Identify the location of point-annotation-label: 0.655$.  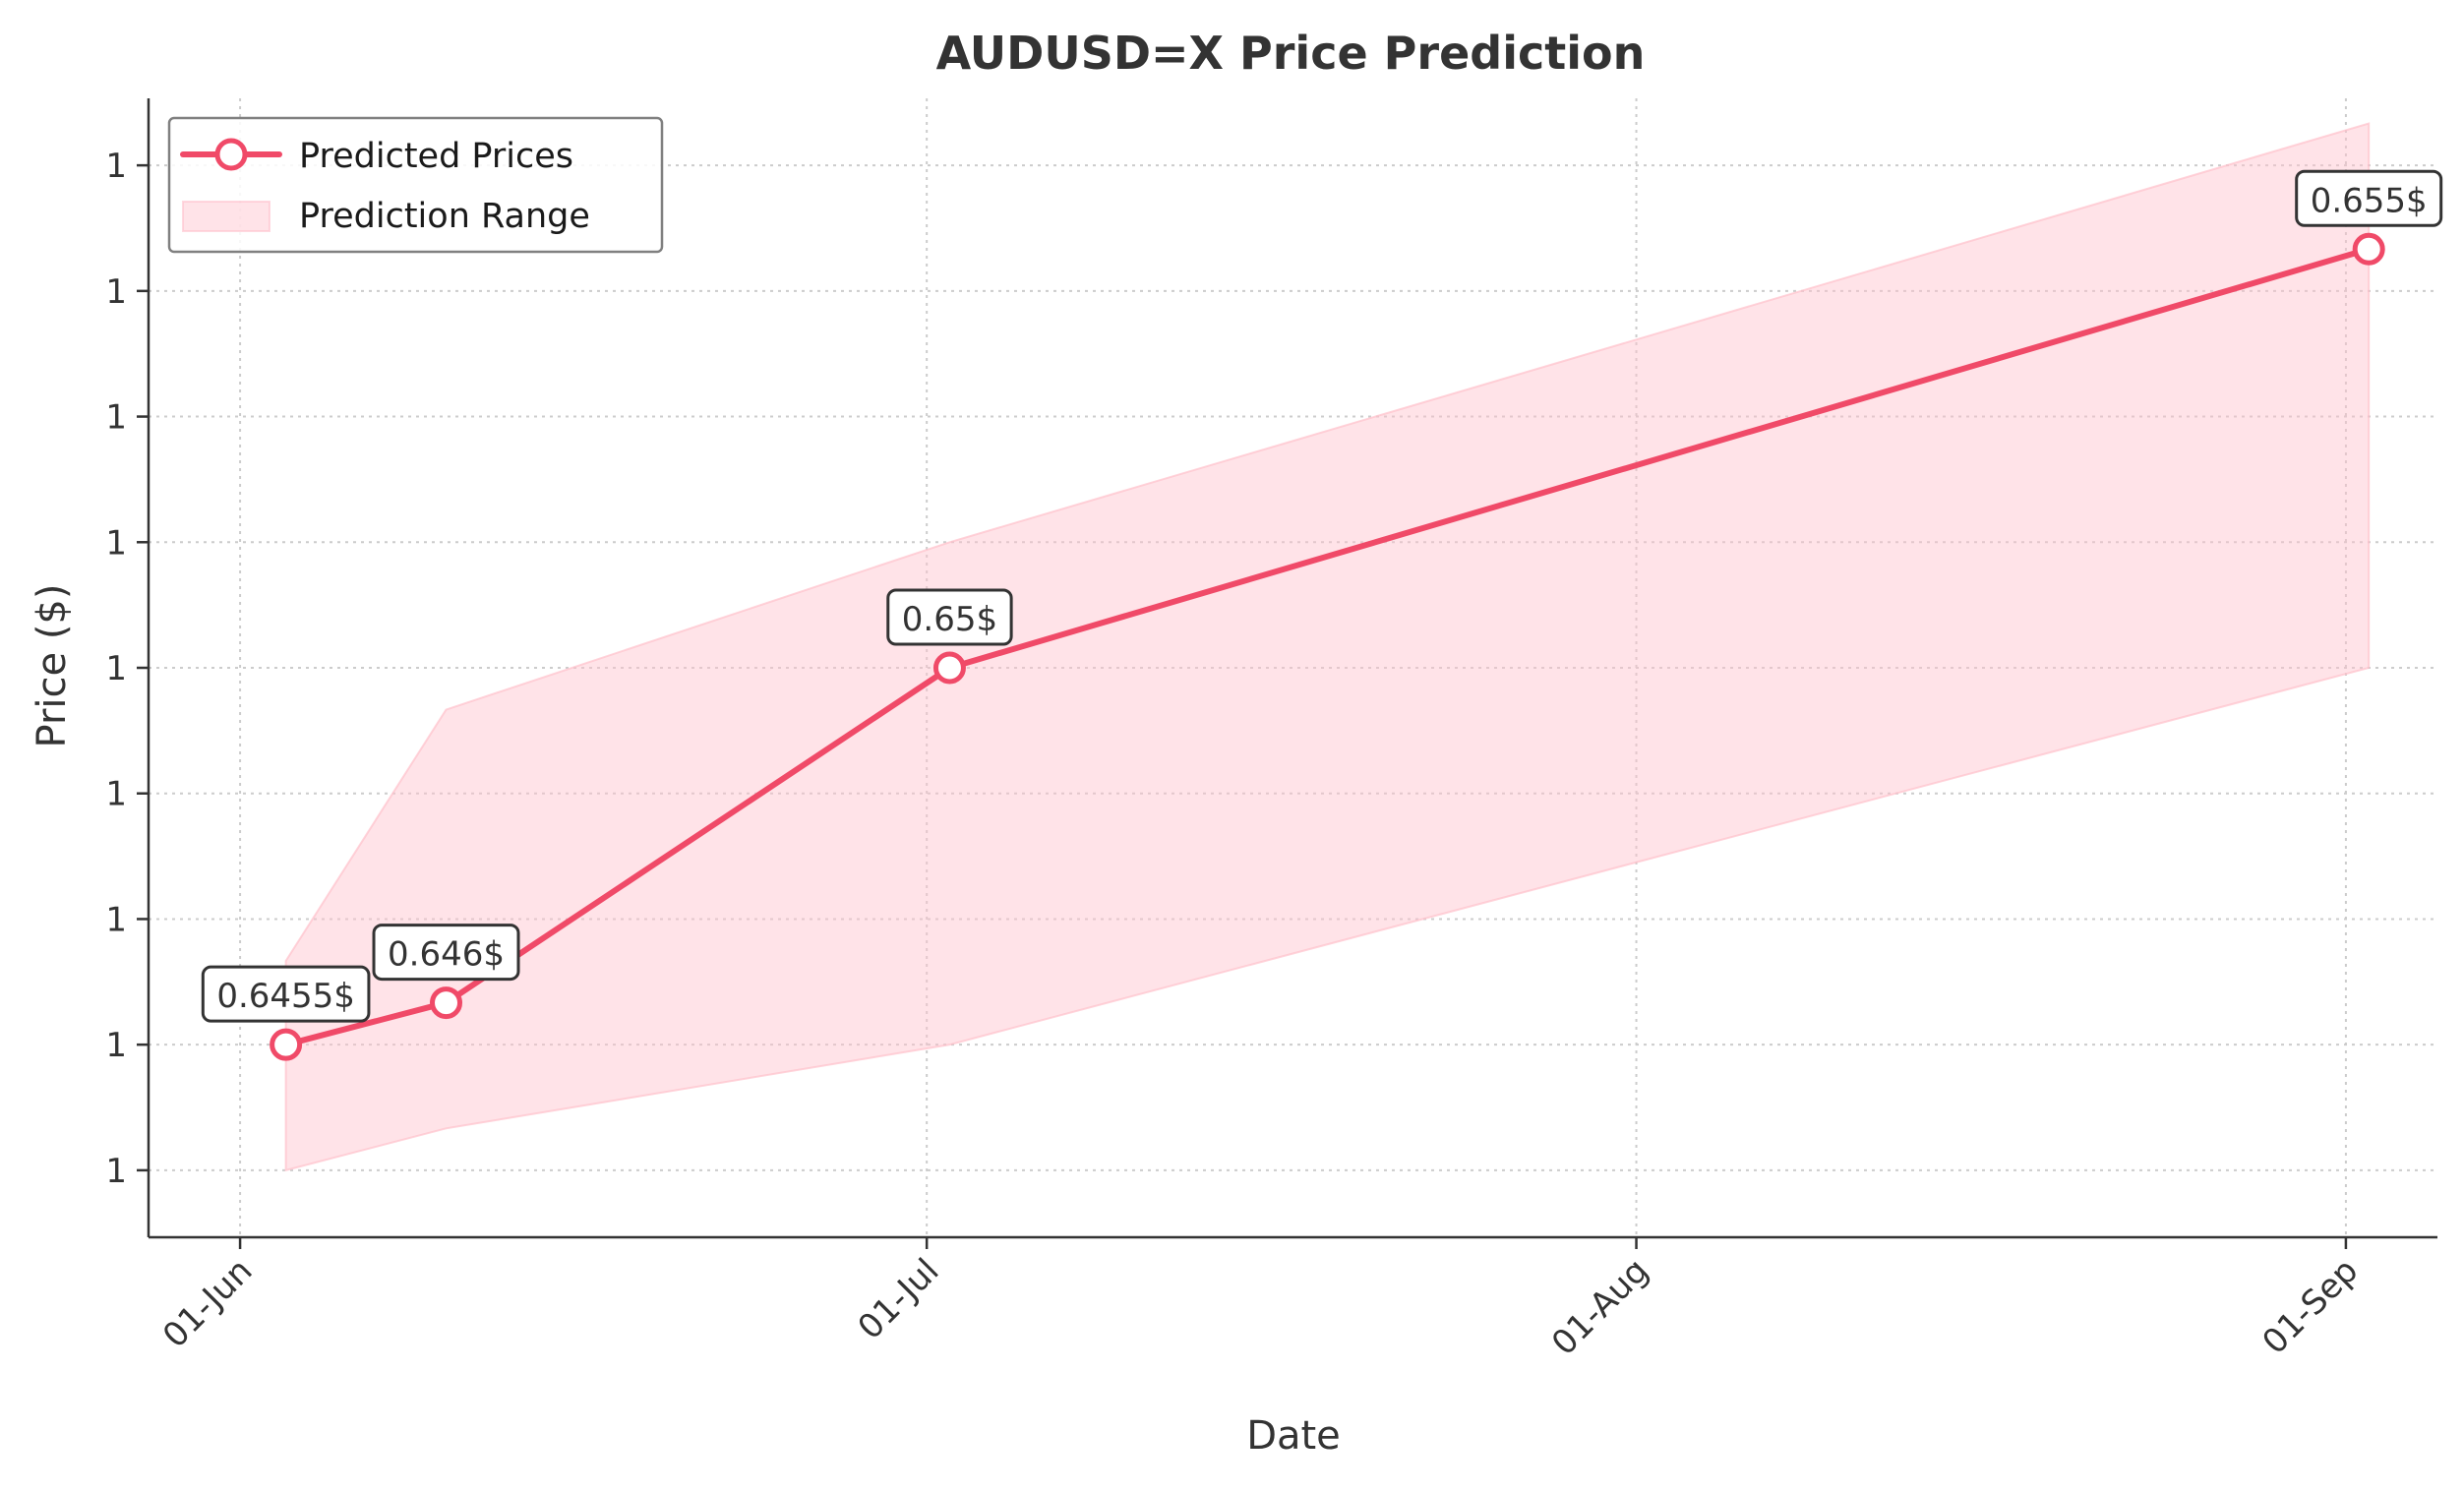
(2369, 201).